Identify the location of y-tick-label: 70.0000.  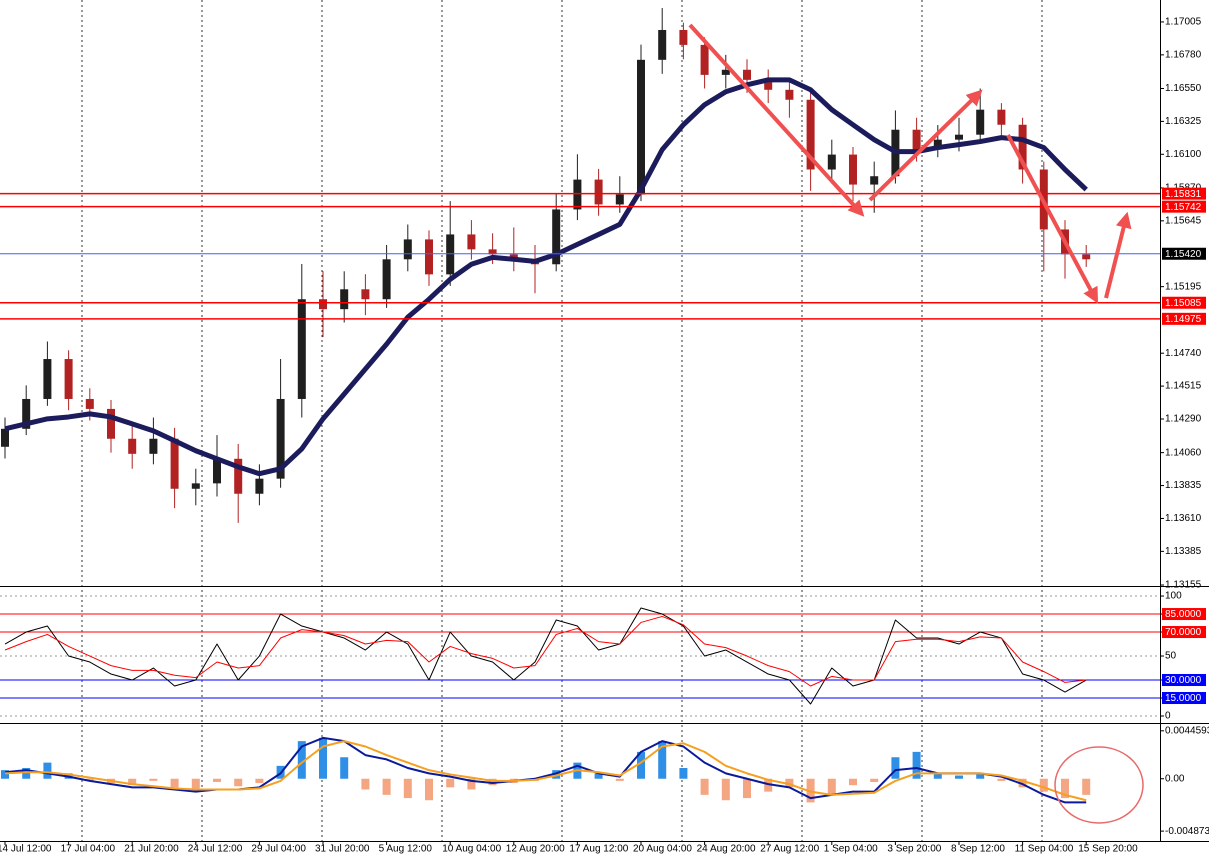
(1183, 632).